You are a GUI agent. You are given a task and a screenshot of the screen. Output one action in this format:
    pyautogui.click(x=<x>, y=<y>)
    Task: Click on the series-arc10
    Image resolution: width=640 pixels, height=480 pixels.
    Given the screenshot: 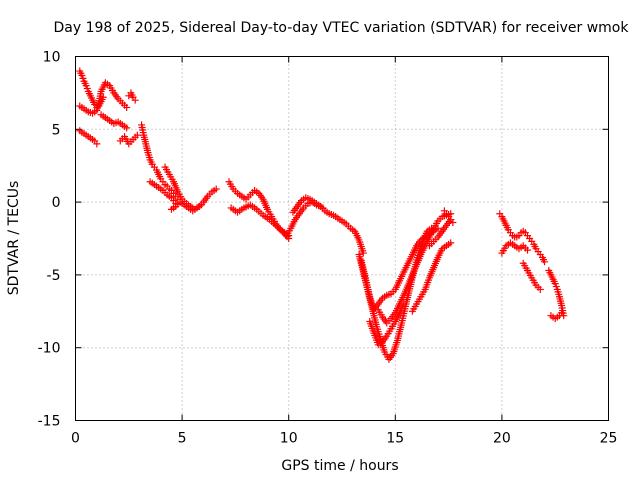 What is the action you would take?
    pyautogui.click(x=186, y=206)
    